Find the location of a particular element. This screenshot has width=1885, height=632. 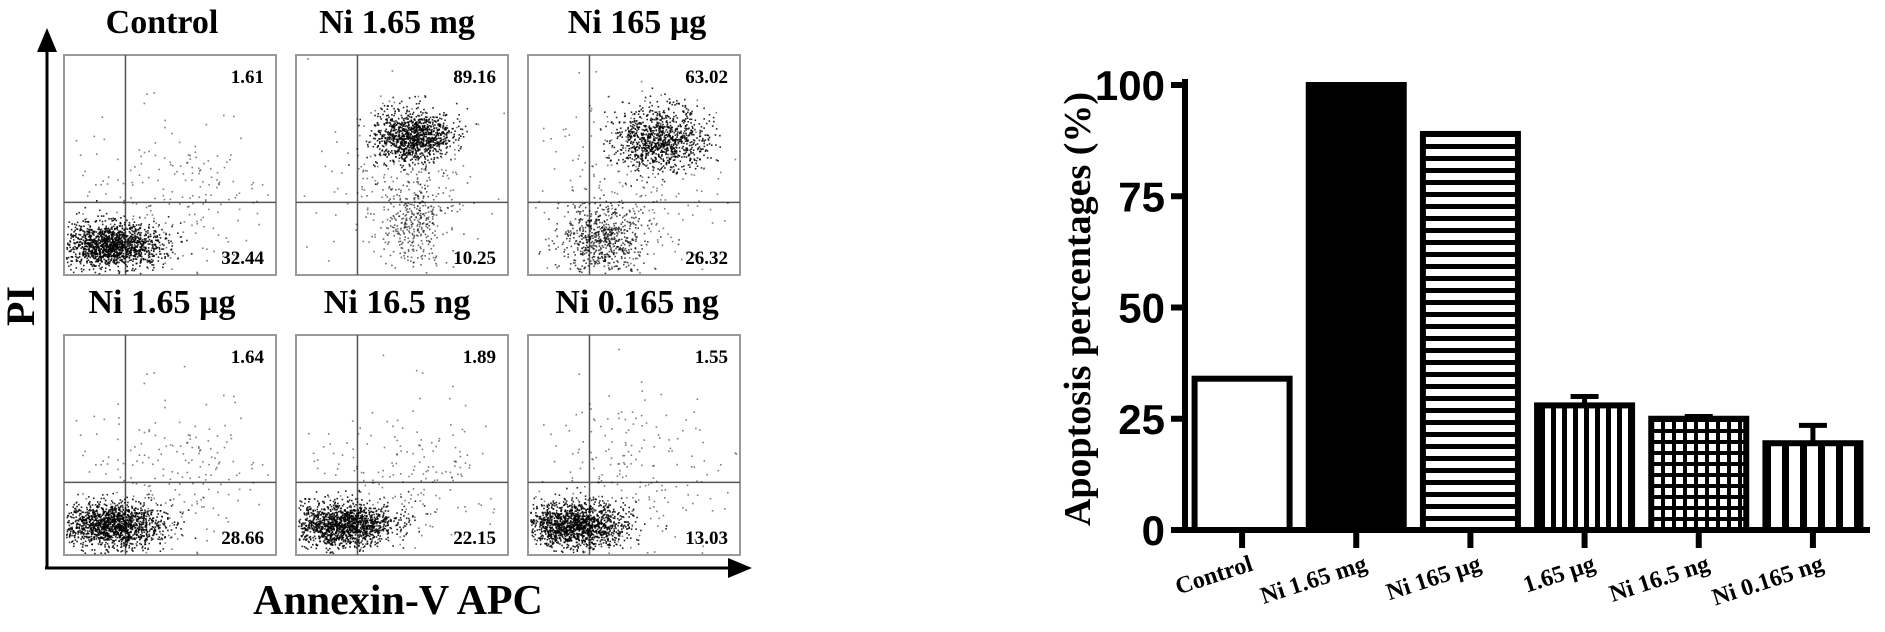

y-tick-label: 75 is located at coordinates (1141, 196).